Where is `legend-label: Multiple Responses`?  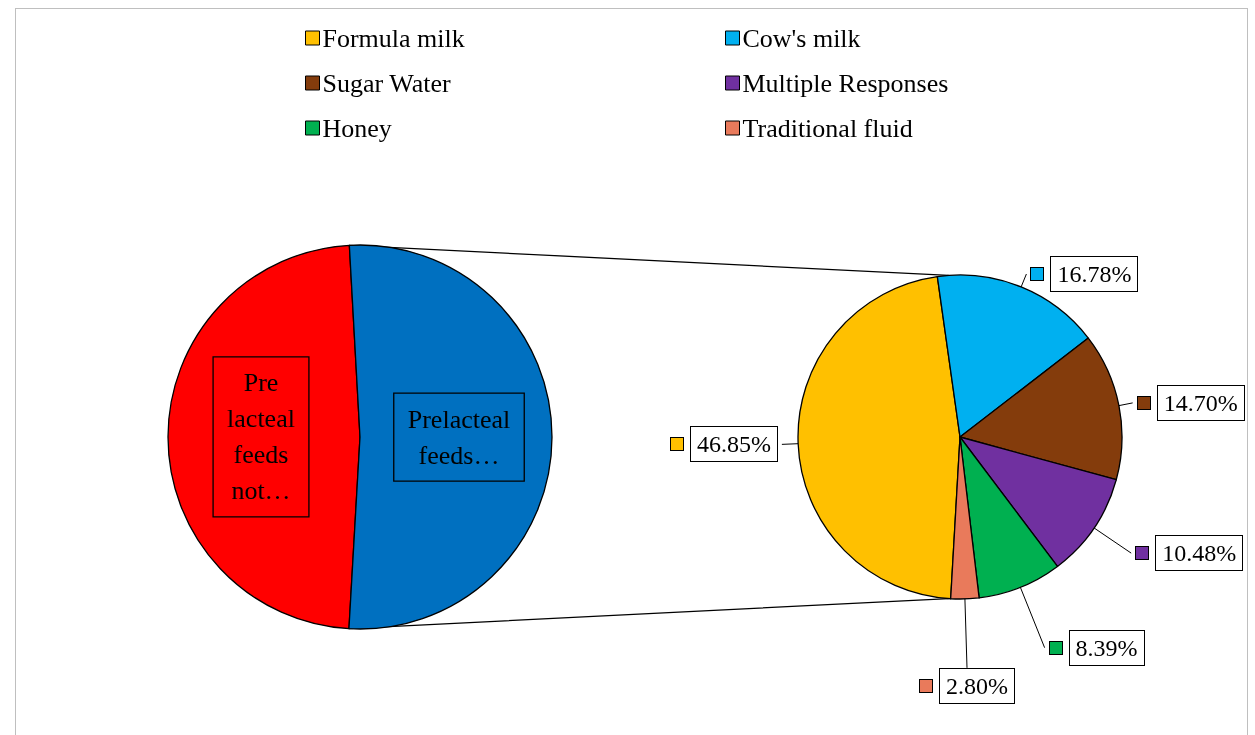
legend-label: Multiple Responses is located at coordinates (845, 83).